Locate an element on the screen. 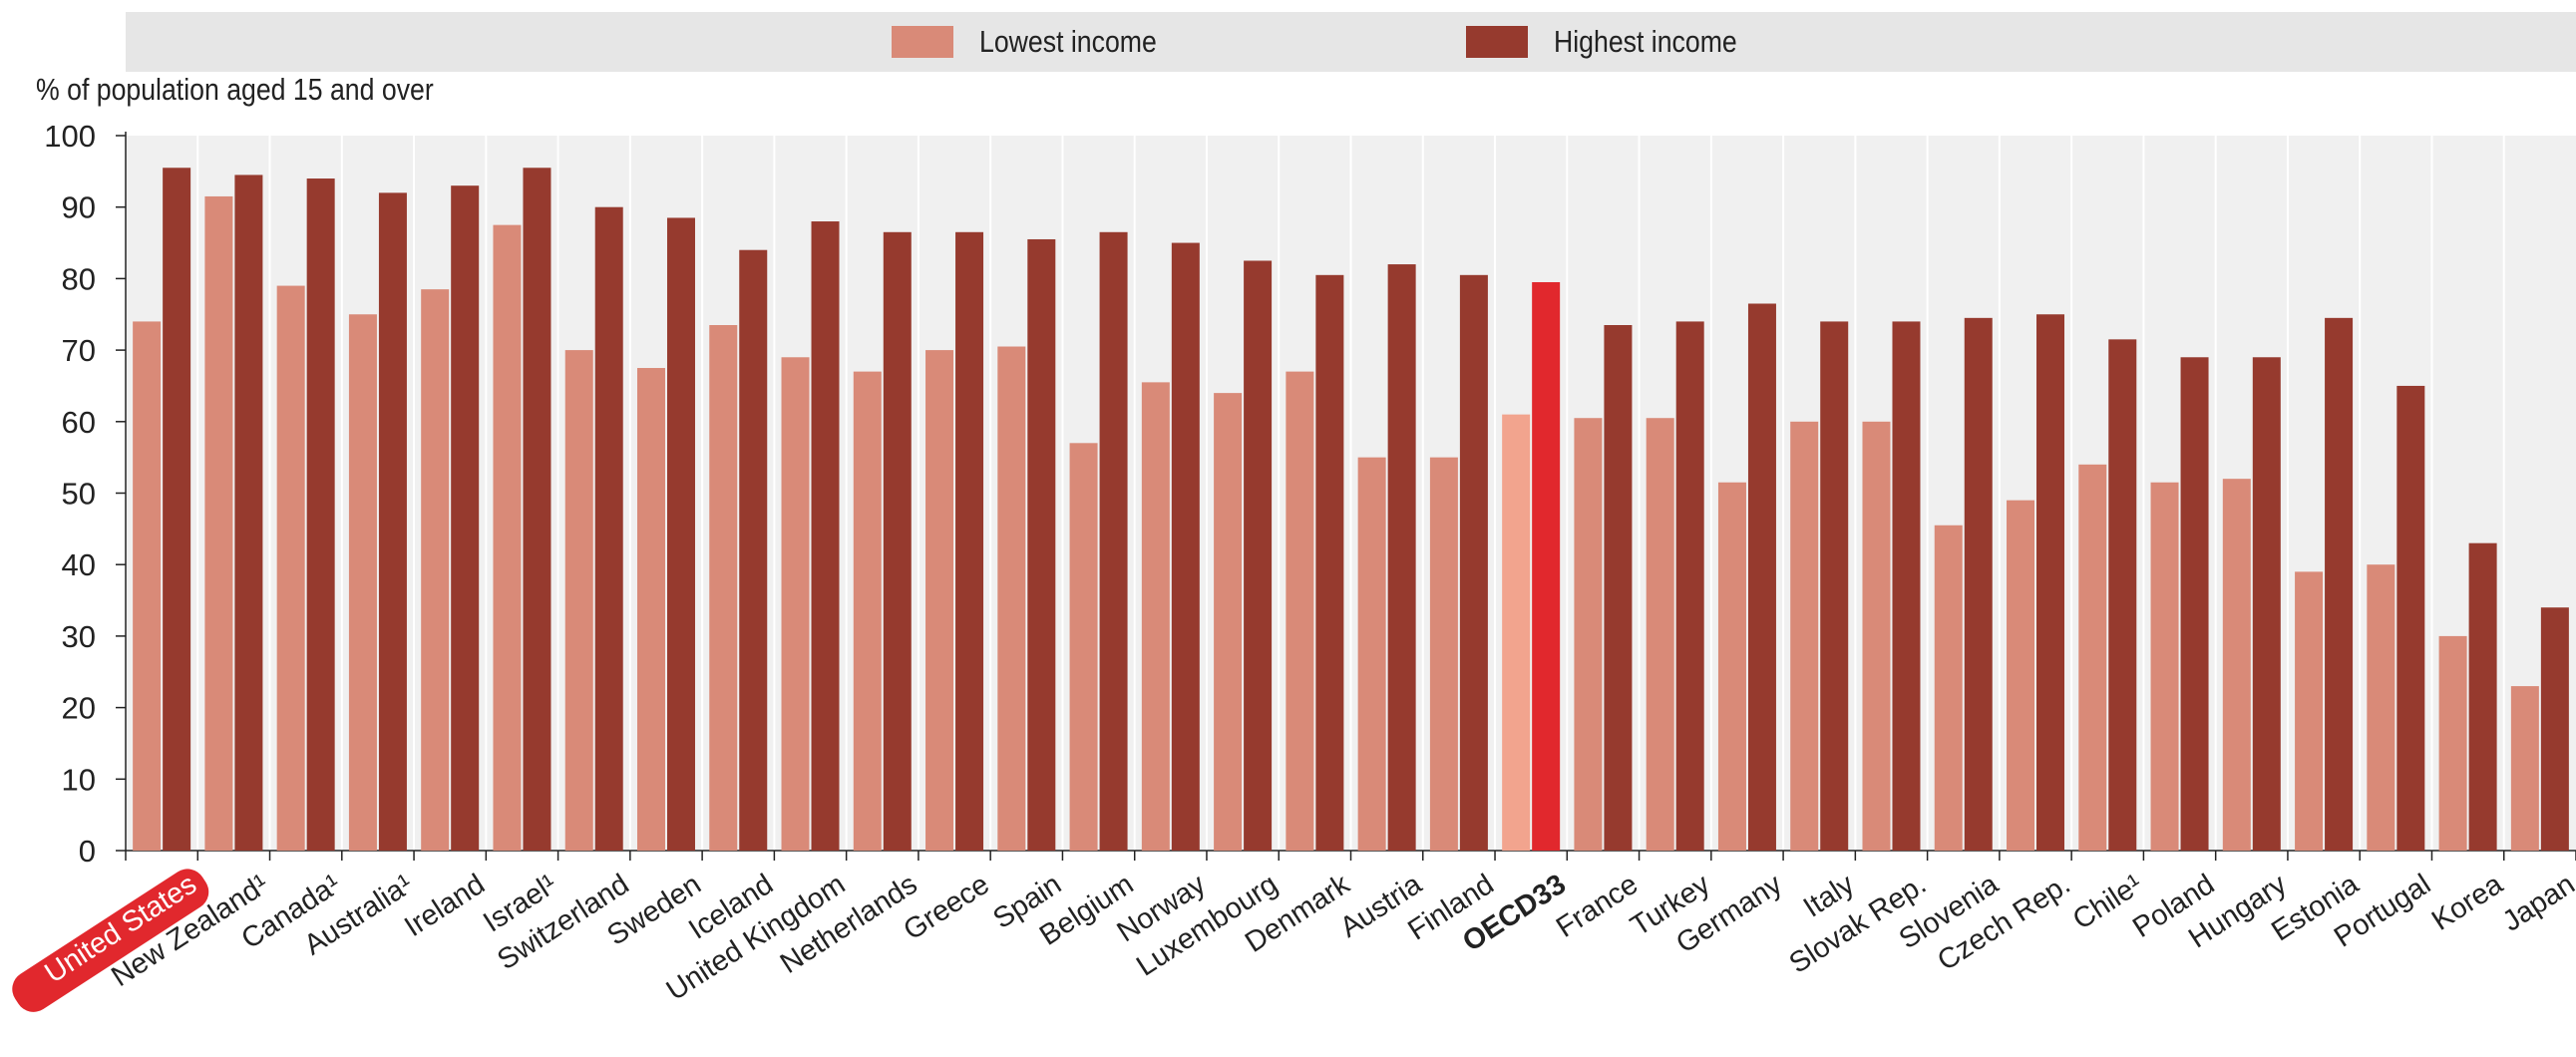  y-tick-label: 70 is located at coordinates (79, 350).